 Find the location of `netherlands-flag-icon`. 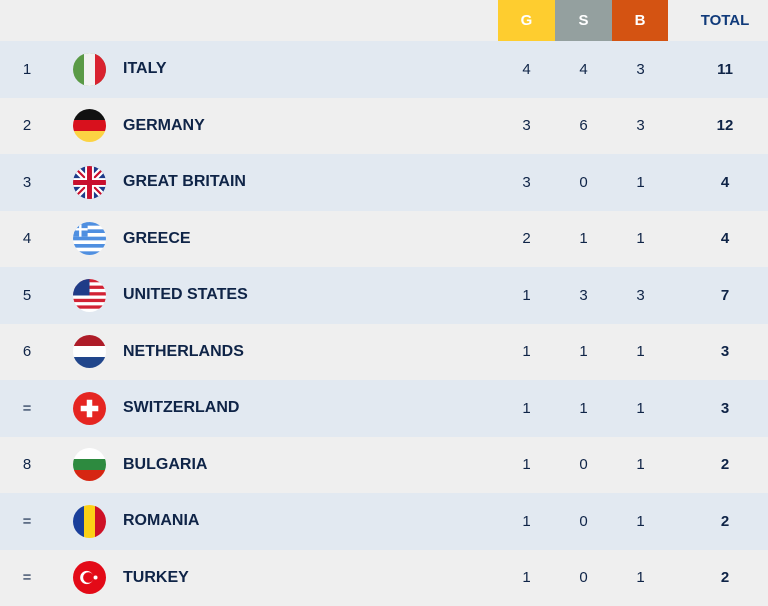

netherlands-flag-icon is located at coordinates (89, 351).